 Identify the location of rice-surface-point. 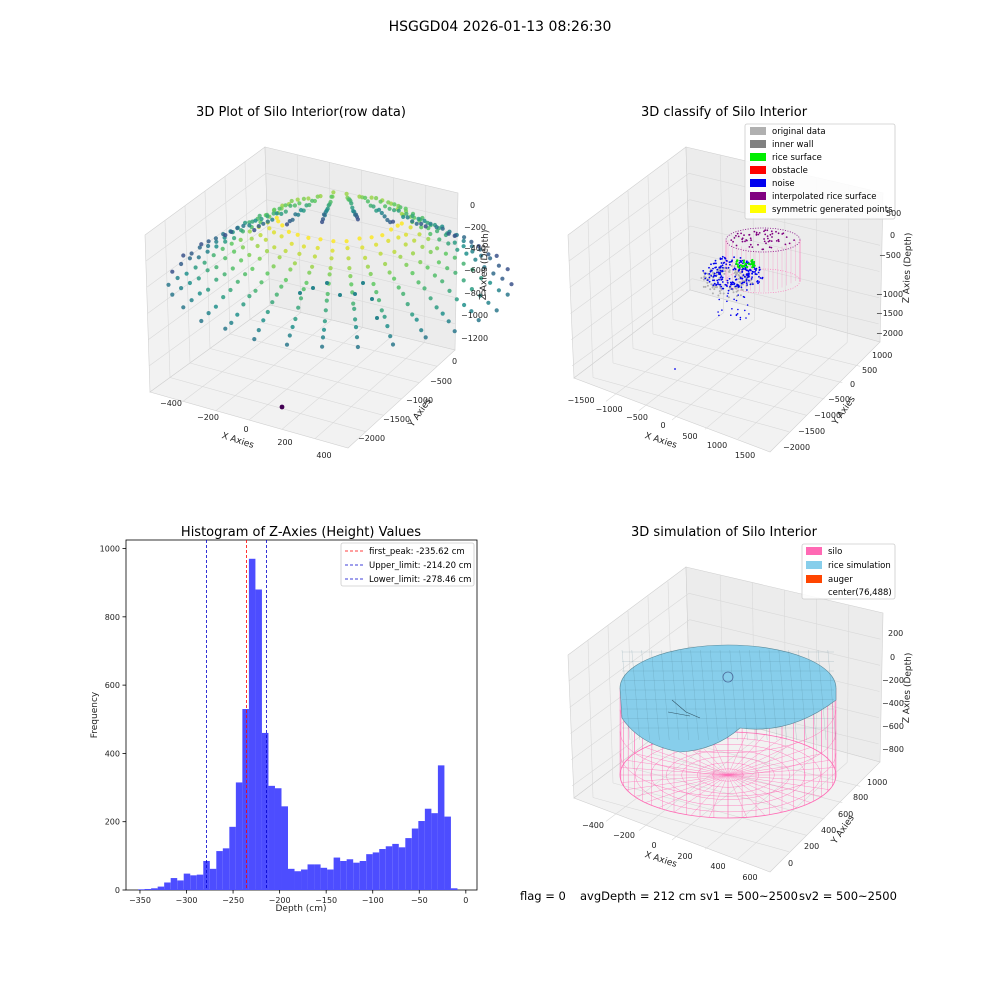
(744, 262).